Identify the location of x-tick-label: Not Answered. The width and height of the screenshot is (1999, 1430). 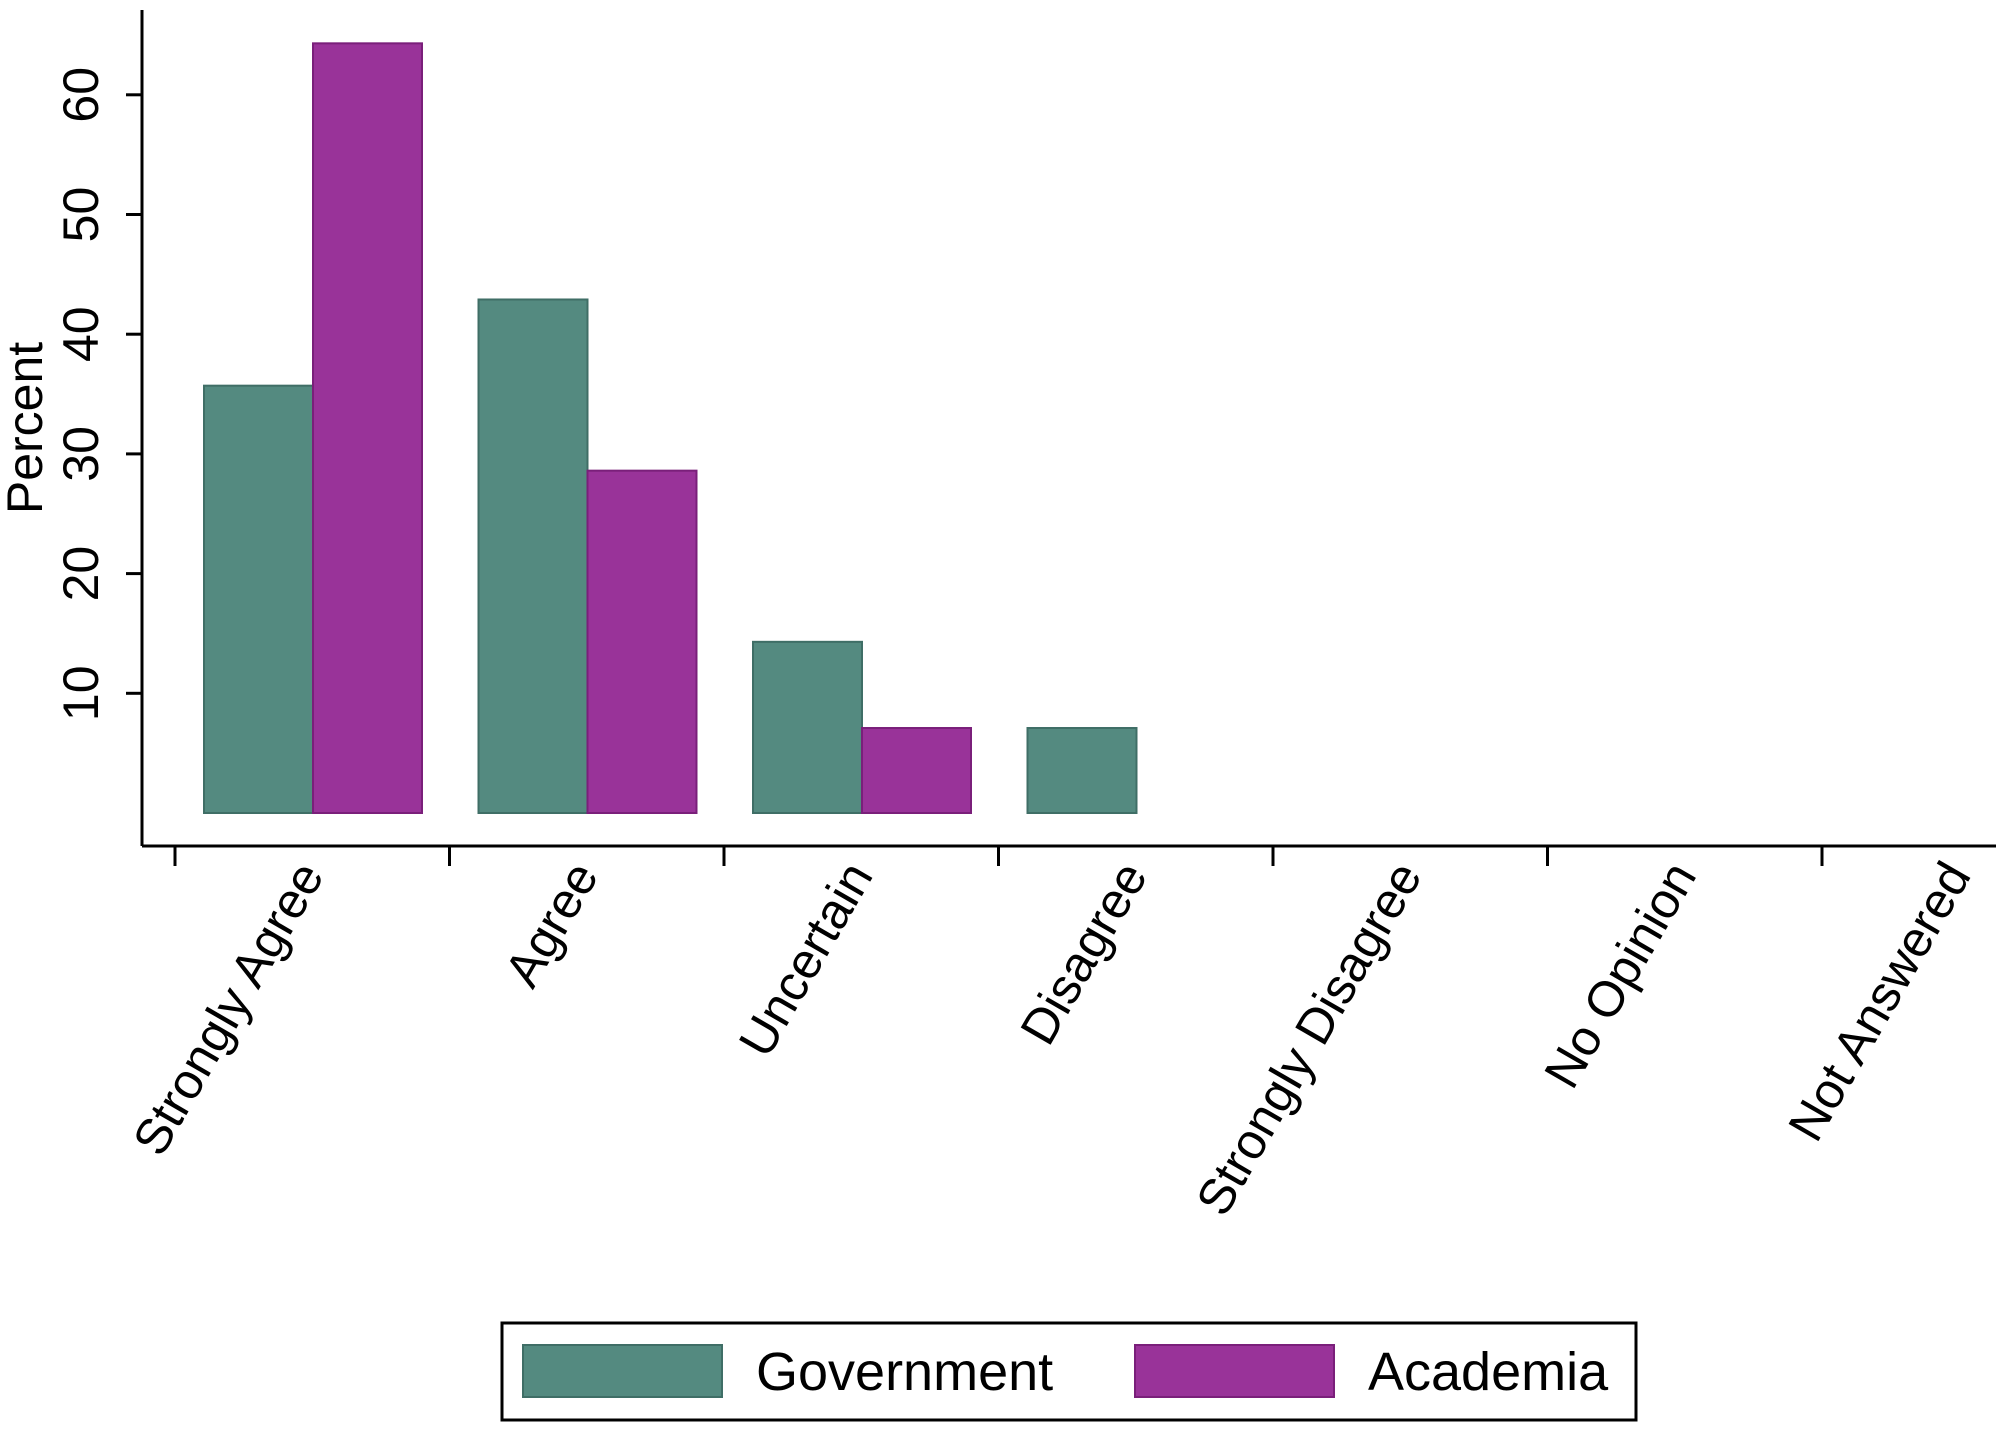
(1879, 1002).